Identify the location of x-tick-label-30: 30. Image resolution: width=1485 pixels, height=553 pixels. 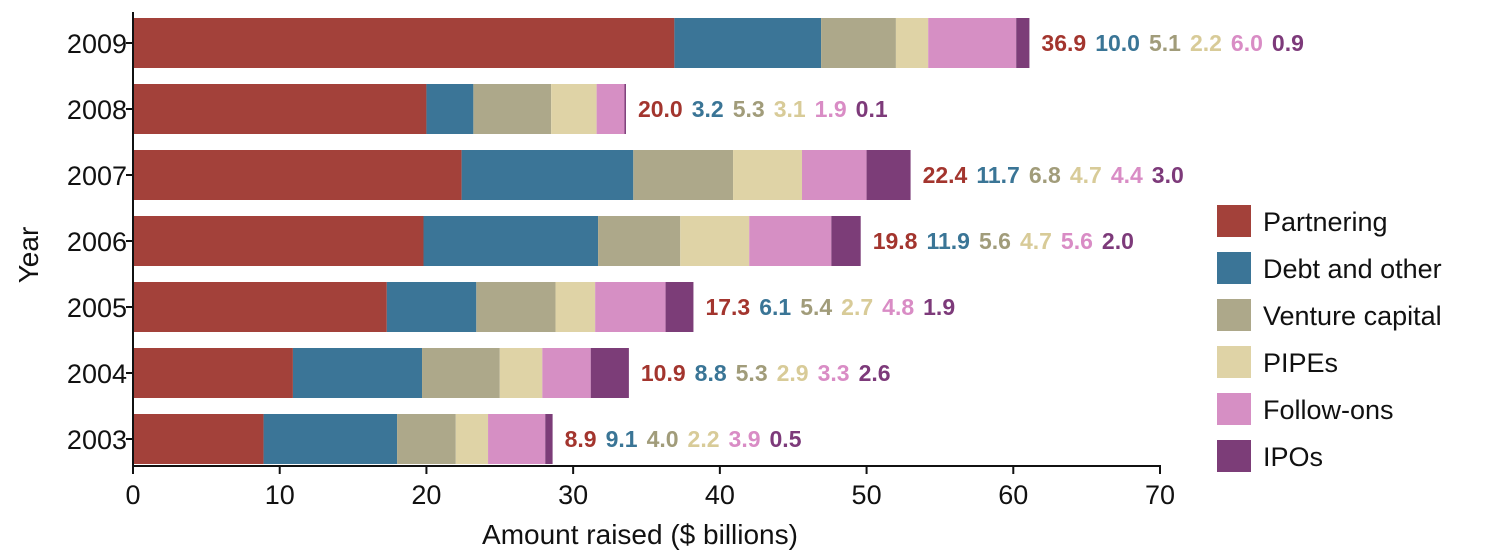
(573, 495).